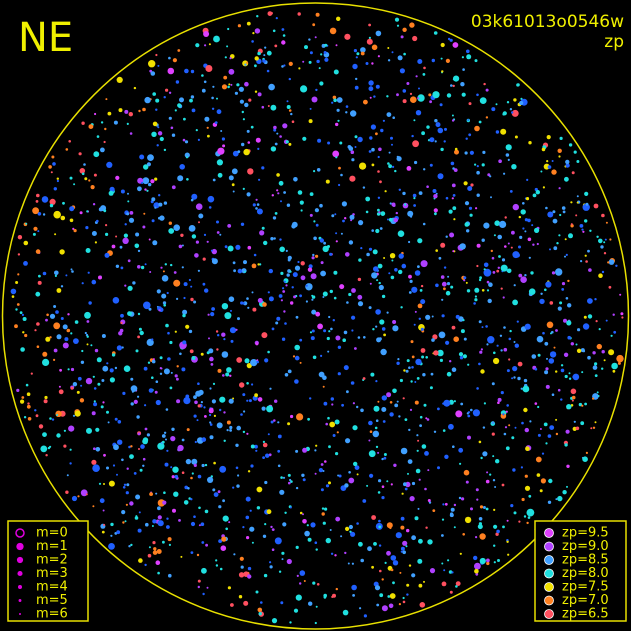 The width and height of the screenshot is (631, 631). I want to click on zp-label: zp=7.0, so click(585, 600).